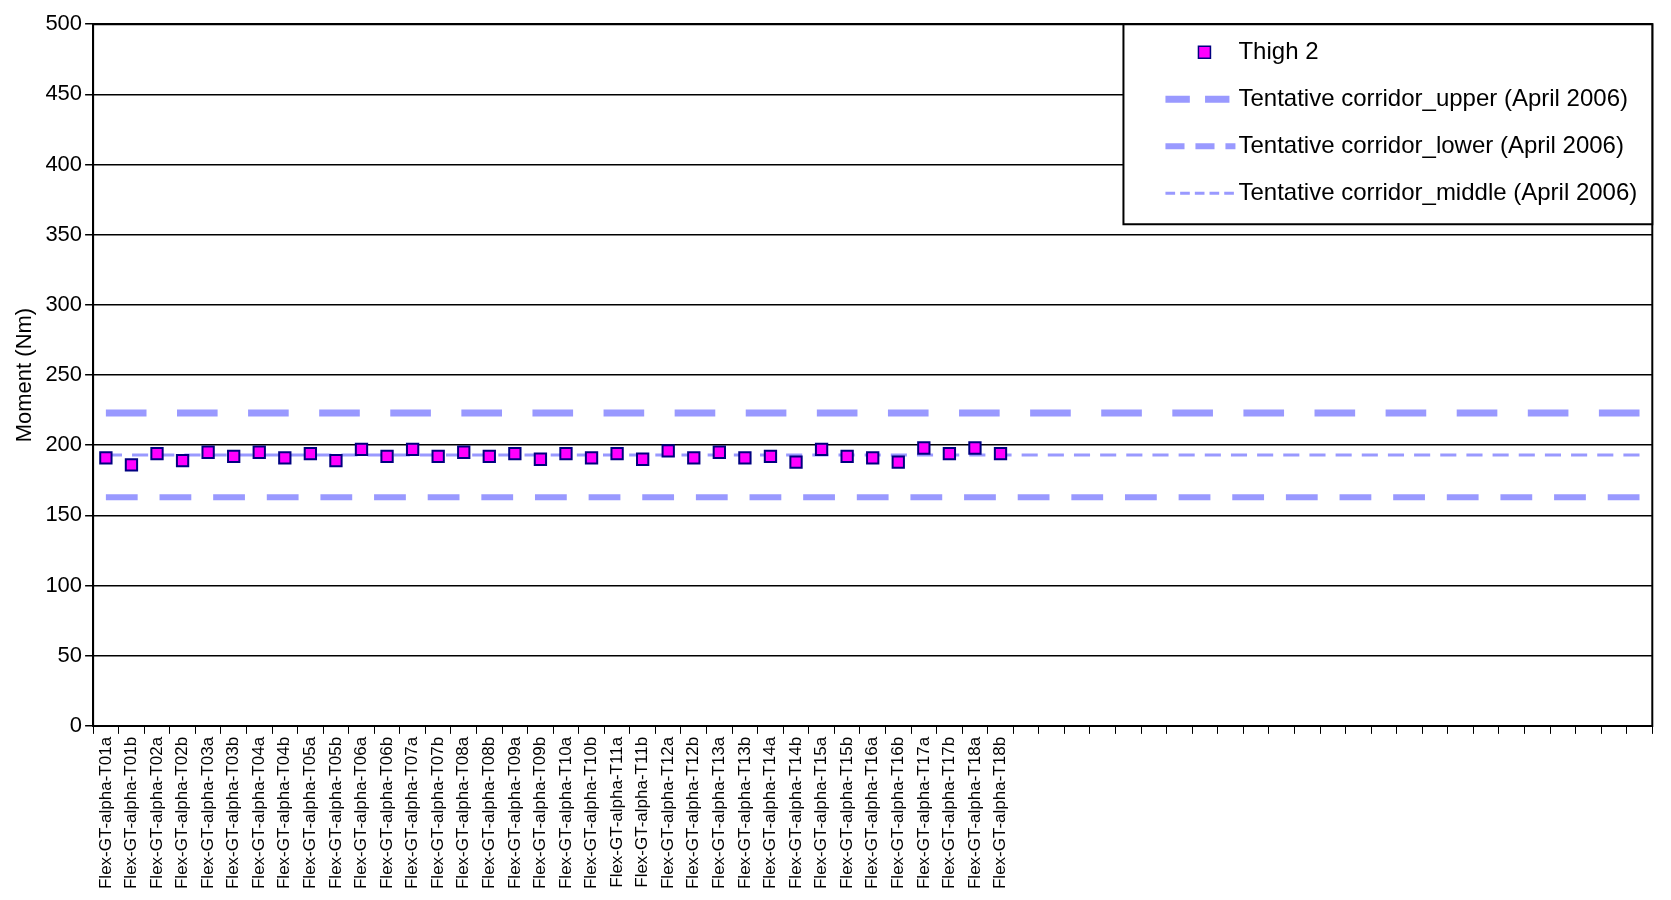 The image size is (1671, 900). I want to click on x-tick-label: Flex-GT-alpha-T18b, so click(1000, 813).